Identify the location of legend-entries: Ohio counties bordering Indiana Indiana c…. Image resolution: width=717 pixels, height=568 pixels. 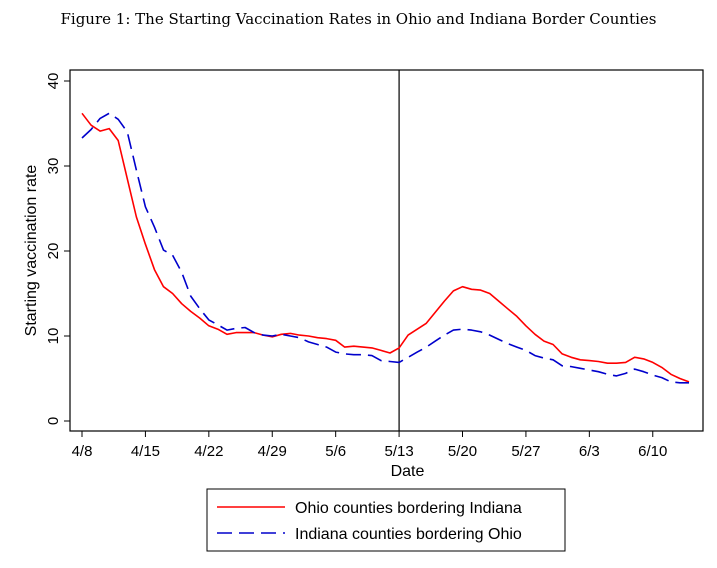
(369, 521).